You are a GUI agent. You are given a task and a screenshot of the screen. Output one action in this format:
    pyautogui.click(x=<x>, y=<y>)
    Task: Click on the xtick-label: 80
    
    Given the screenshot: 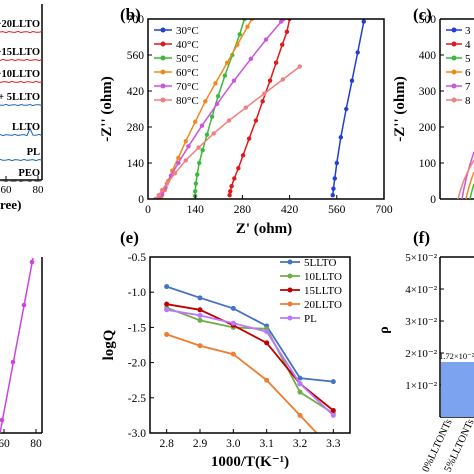 What is the action you would take?
    pyautogui.click(x=36, y=444)
    